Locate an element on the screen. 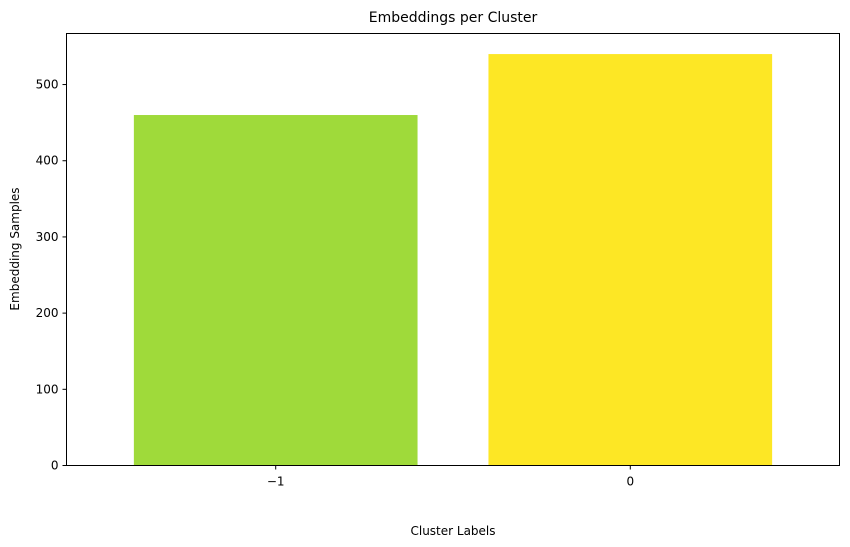  y-tick-label: 300 is located at coordinates (47, 237).